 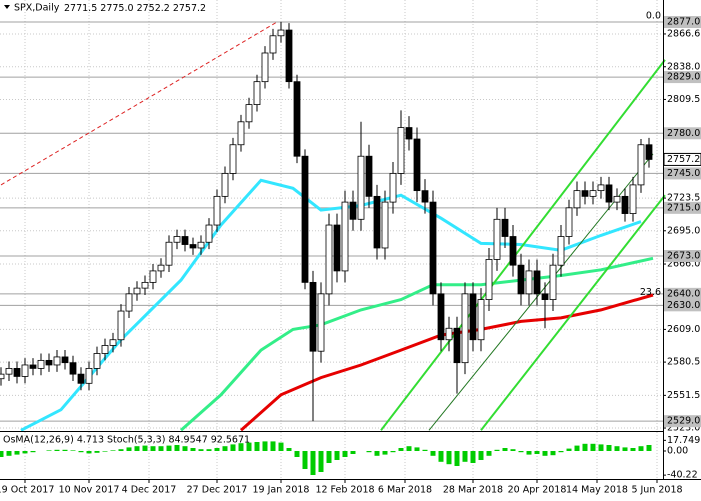 I want to click on indicator-tick-label: 17.749, so click(x=683, y=440).